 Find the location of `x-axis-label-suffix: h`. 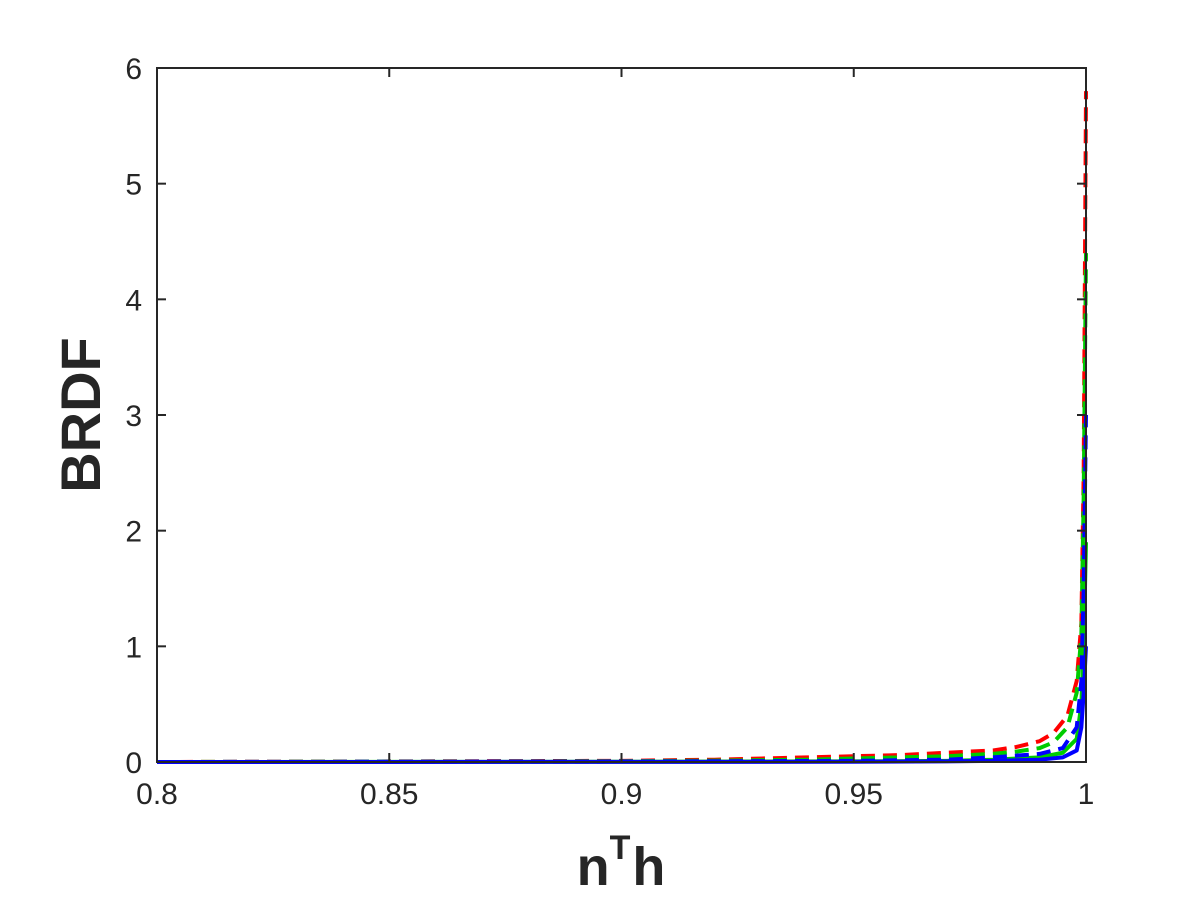

x-axis-label-suffix: h is located at coordinates (648, 867).